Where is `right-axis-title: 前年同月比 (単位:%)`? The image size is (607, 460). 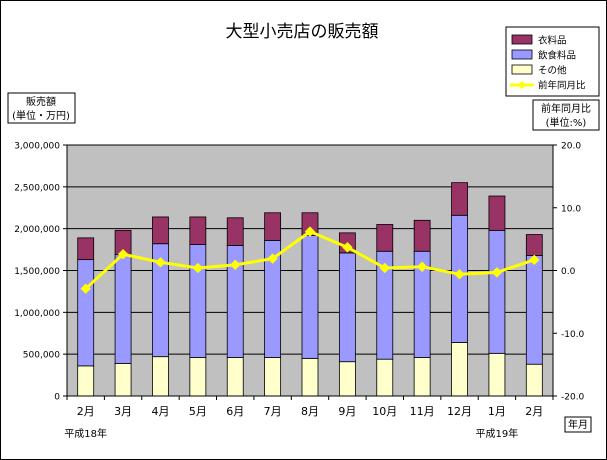
right-axis-title: 前年同月比 (単位:%) is located at coordinates (566, 115).